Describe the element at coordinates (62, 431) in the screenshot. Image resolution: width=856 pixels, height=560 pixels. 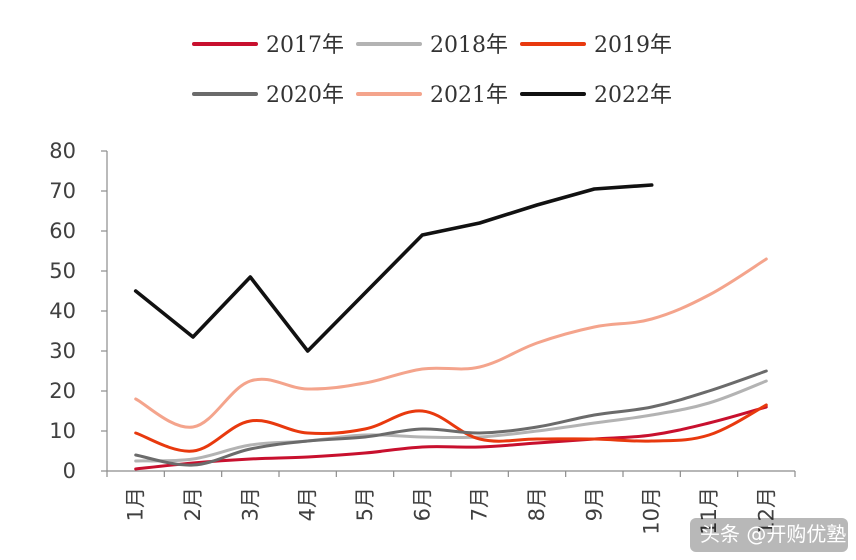
I see `y-tick-label: 10` at that location.